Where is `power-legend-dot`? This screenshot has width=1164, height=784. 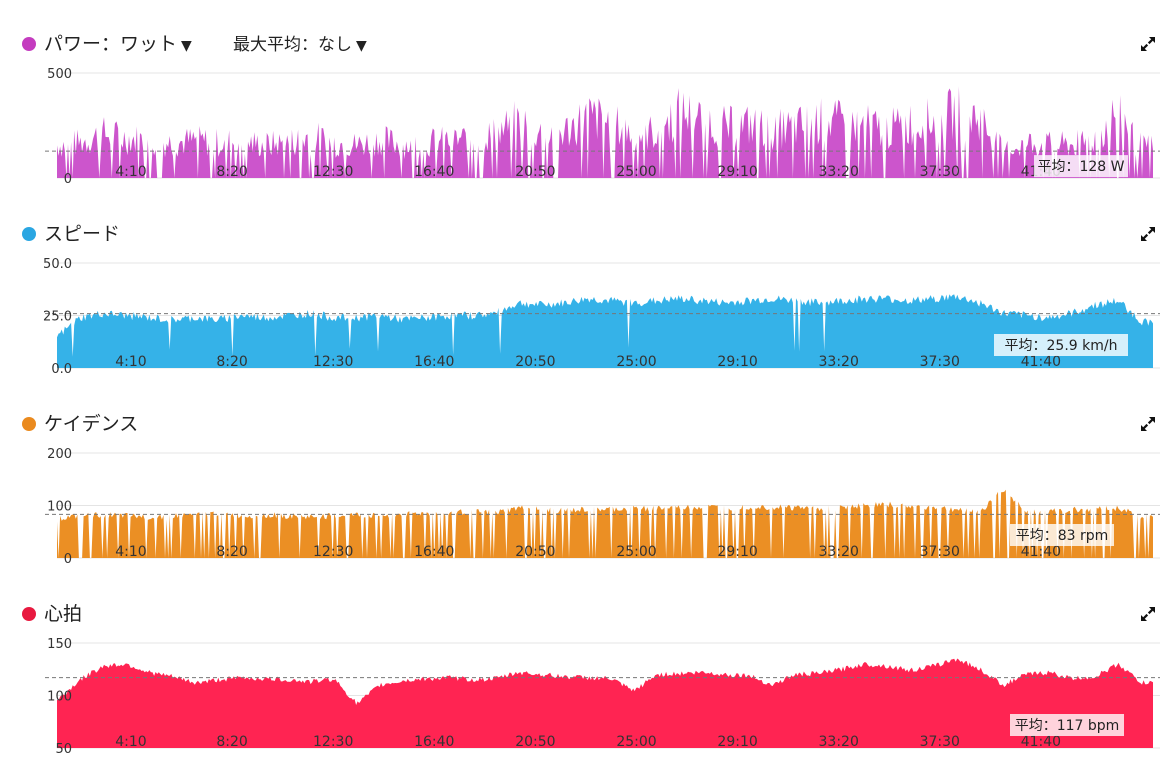
power-legend-dot is located at coordinates (29, 44).